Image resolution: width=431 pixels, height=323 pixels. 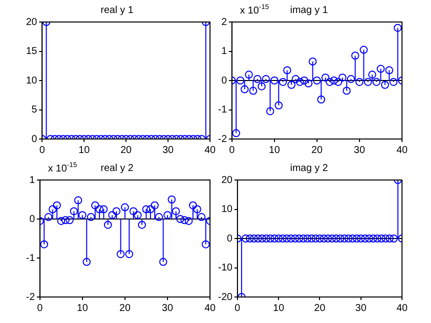 What do you see at coordinates (309, 168) in the screenshot?
I see `chart-title: imag y 2` at bounding box center [309, 168].